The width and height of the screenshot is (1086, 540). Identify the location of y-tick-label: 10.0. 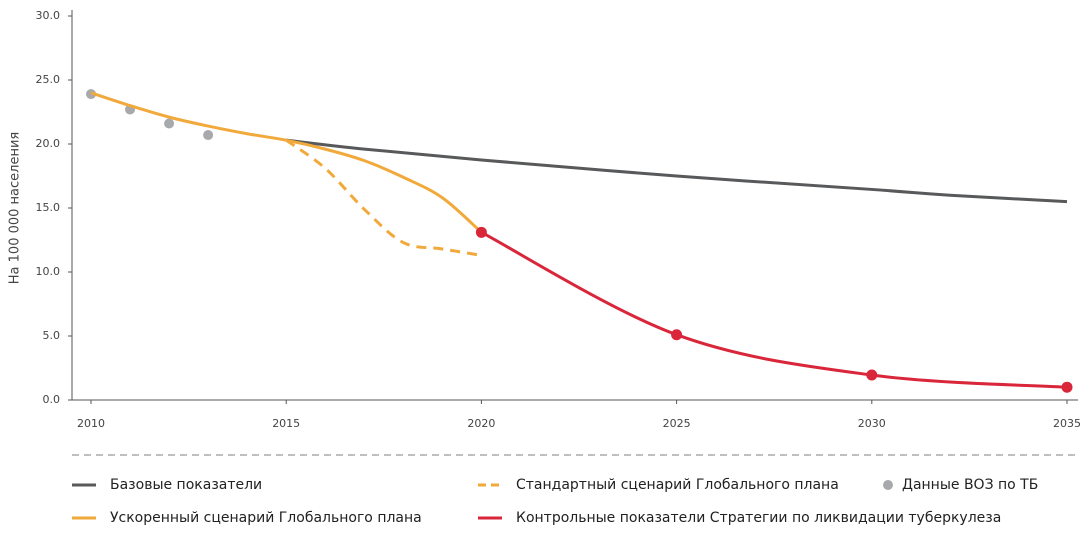
(48, 271).